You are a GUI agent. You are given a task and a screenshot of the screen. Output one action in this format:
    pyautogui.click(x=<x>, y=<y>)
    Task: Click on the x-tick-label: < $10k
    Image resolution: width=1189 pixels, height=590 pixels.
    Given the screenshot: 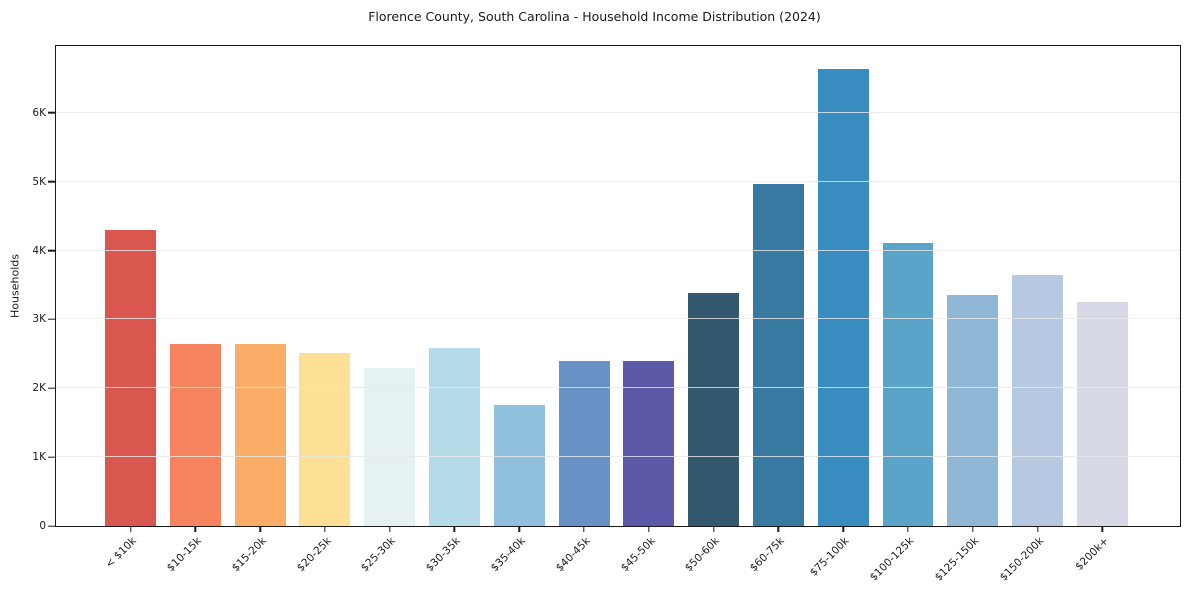 What is the action you would take?
    pyautogui.click(x=121, y=553)
    